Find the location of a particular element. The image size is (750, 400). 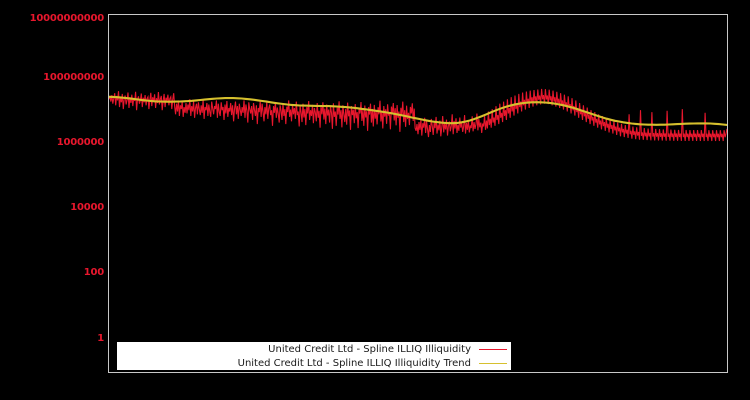

legend-swatch-trend is located at coordinates (493, 363).